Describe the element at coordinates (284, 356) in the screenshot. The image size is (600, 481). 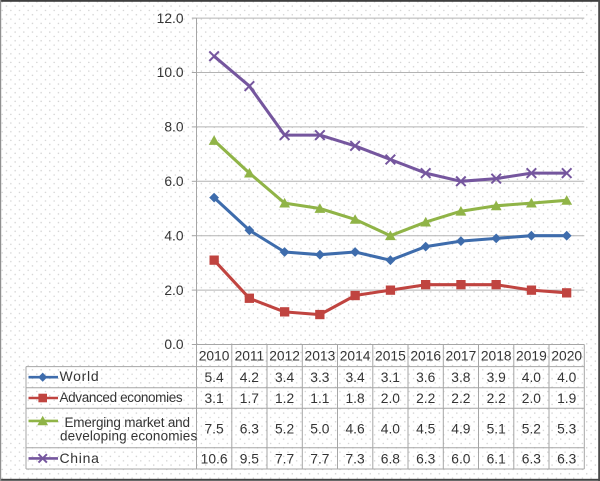
I see `svg-text: 2012` at that location.